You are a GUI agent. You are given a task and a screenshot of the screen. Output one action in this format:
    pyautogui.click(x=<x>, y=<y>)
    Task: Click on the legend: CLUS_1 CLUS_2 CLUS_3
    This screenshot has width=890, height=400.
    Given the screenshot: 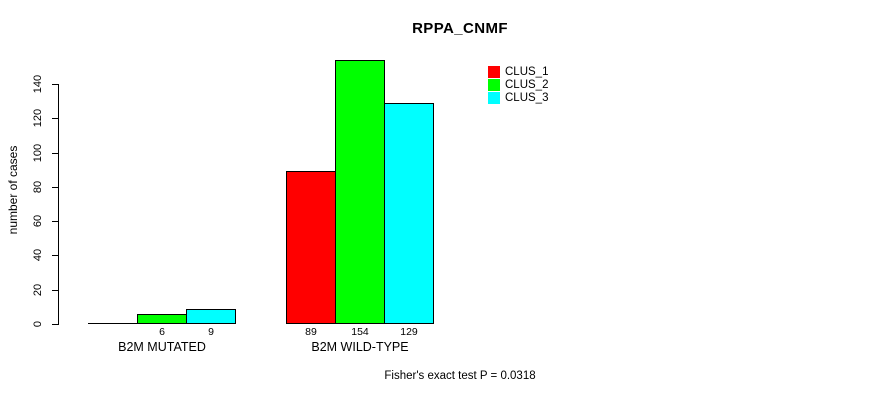 What is the action you would take?
    pyautogui.click(x=518, y=84)
    